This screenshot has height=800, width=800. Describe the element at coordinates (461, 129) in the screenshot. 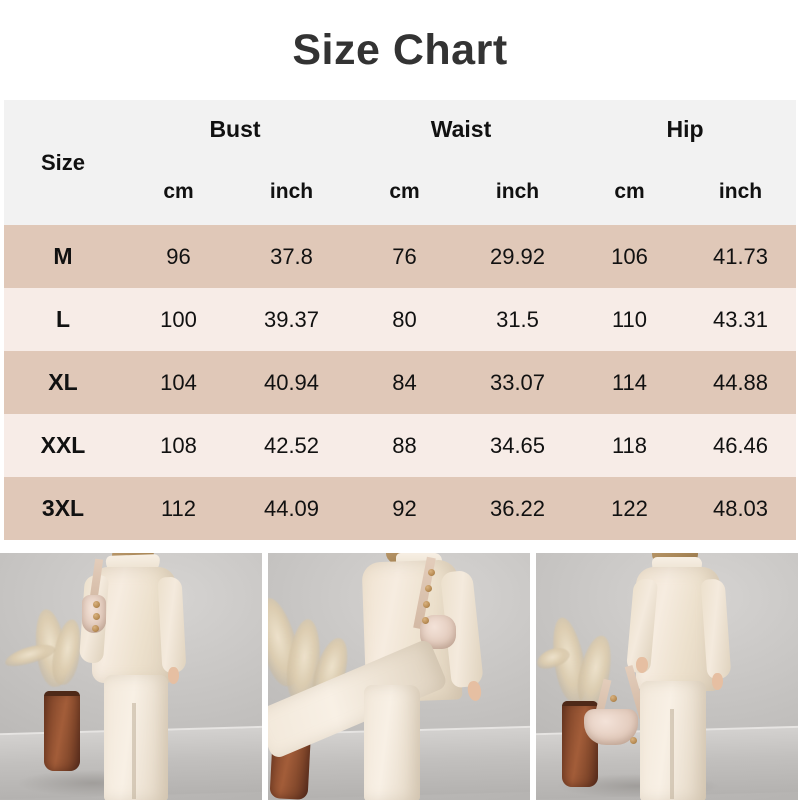

I see `header-group-waist: Waist` at that location.